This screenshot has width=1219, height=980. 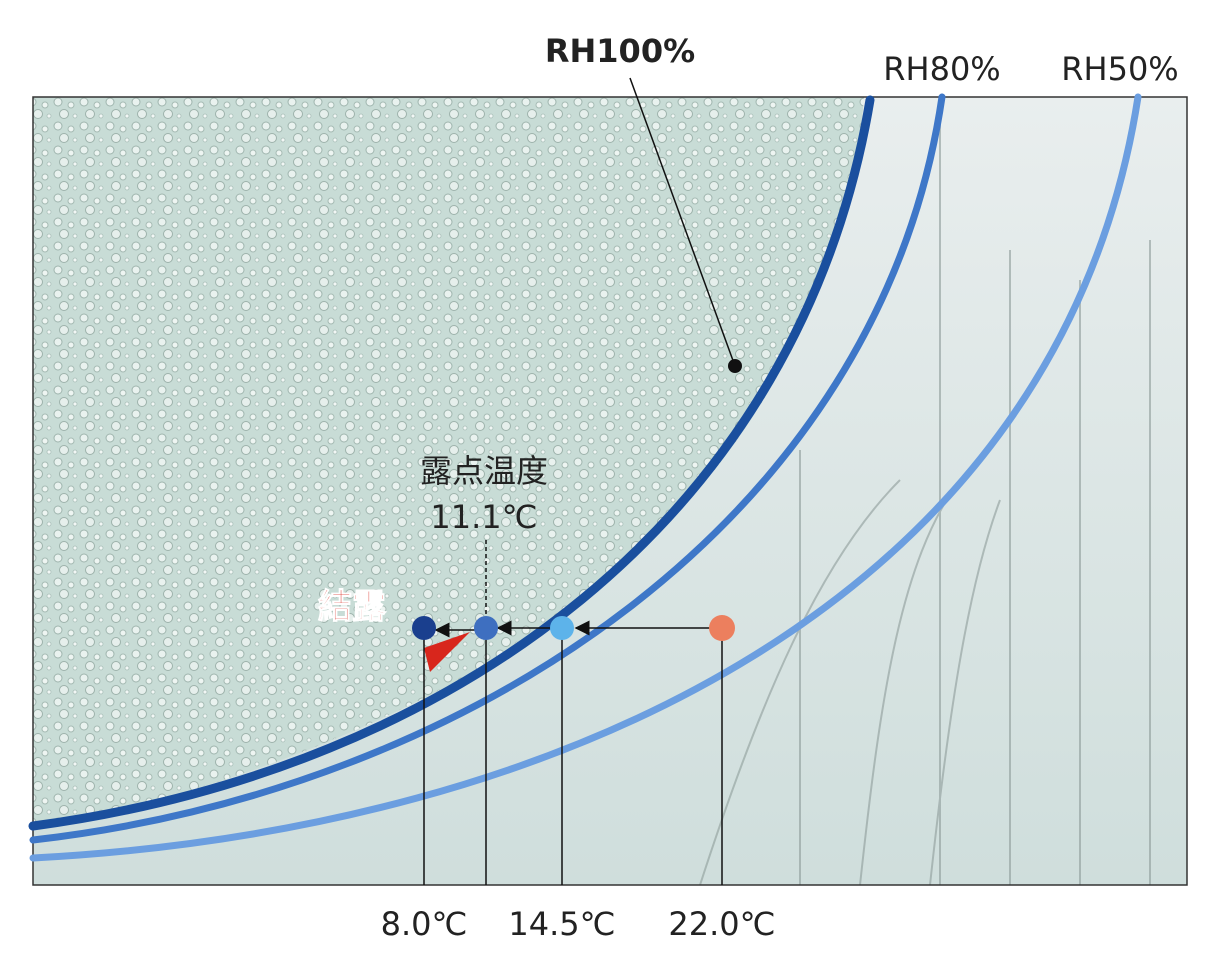 I want to click on curve-label: RH80%, so click(x=941, y=69).